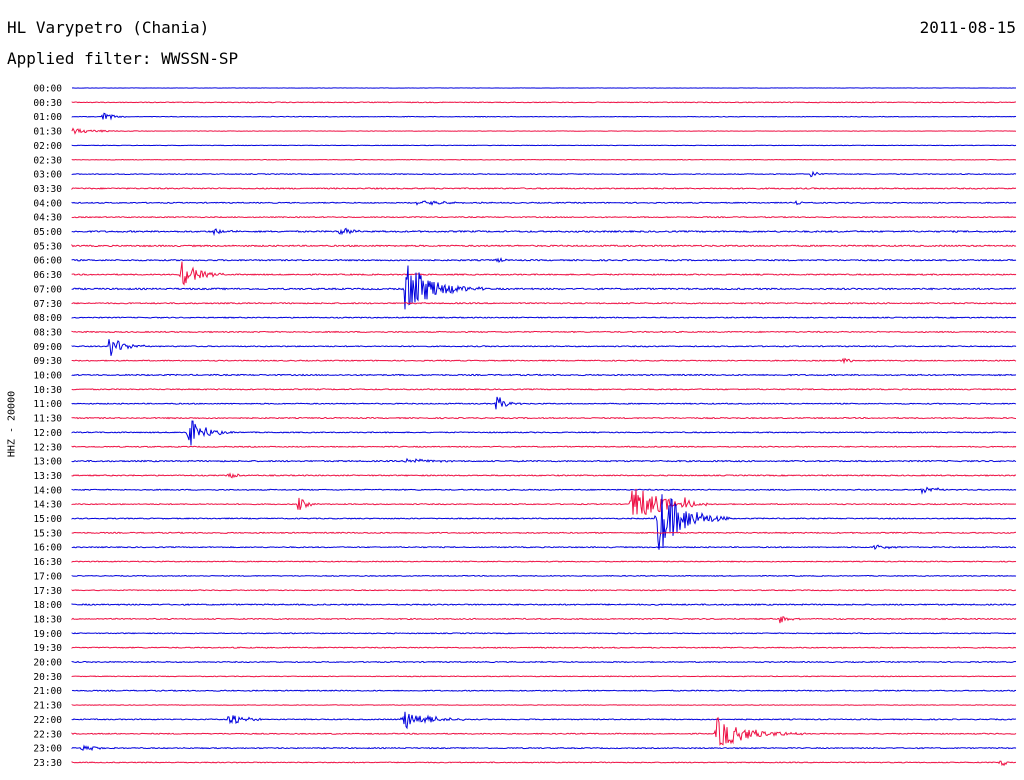 Image resolution: width=1024 pixels, height=780 pixels. Describe the element at coordinates (47, 663) in the screenshot. I see `row-time-label: 20:00` at that location.